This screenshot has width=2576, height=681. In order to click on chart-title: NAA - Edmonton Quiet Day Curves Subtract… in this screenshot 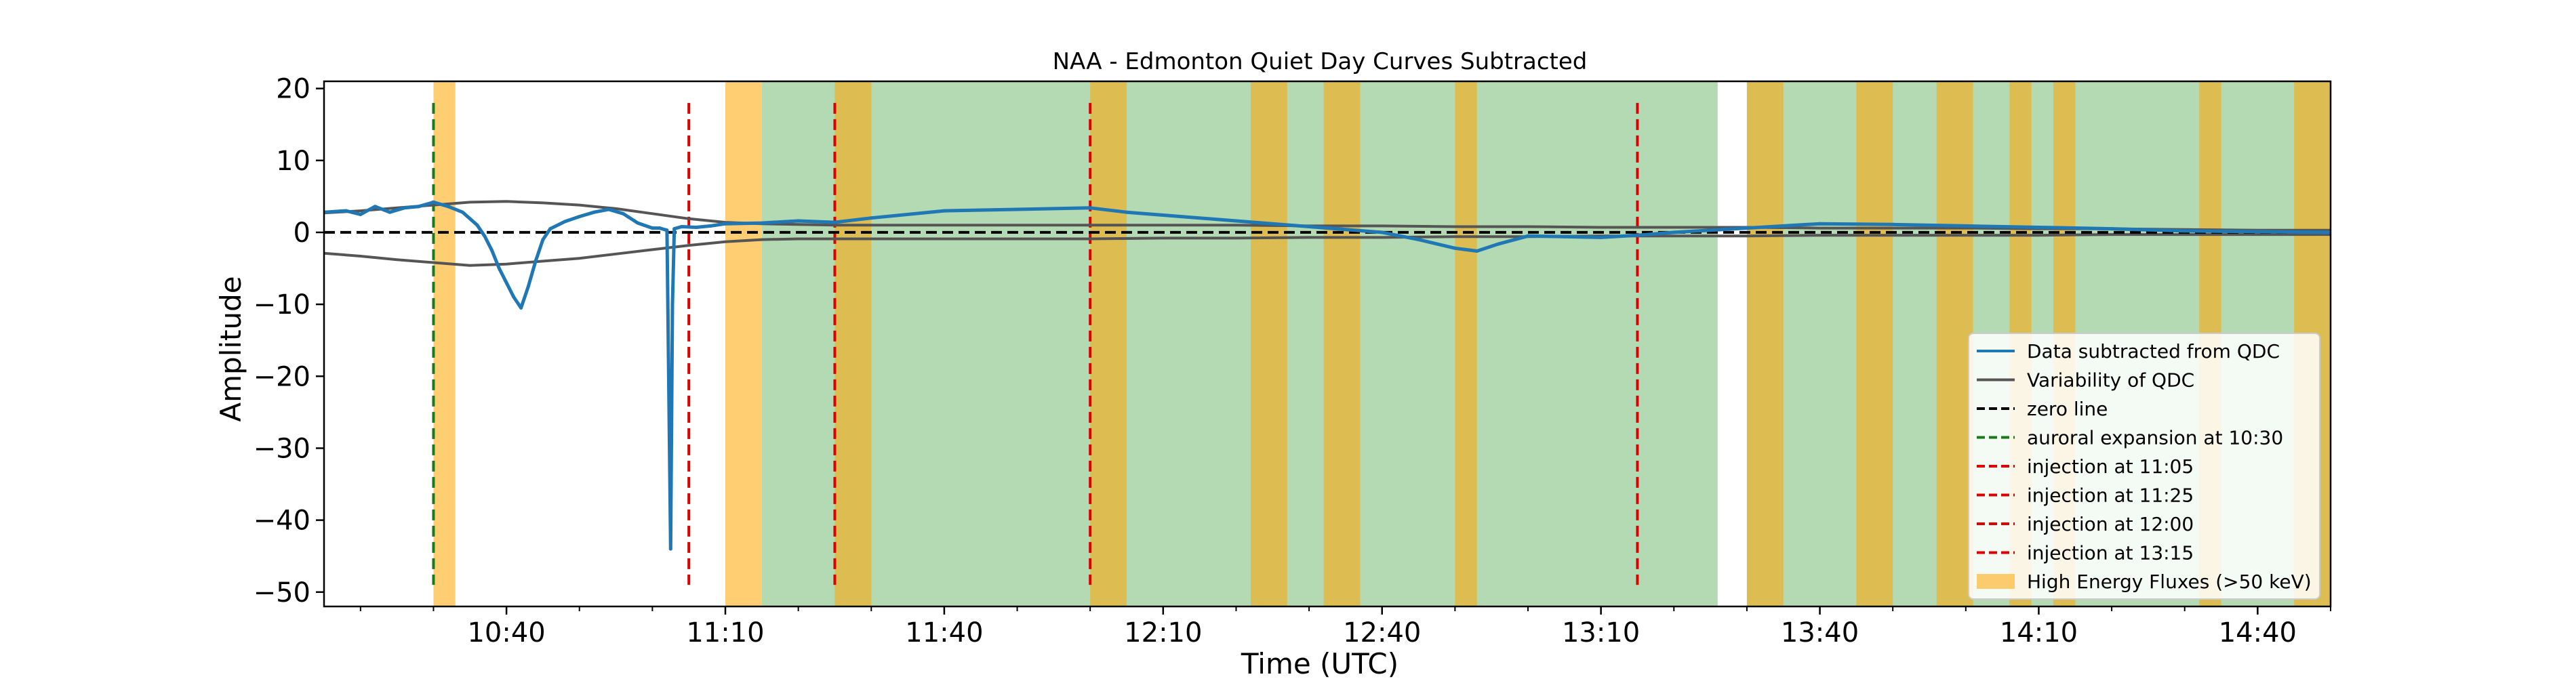, I will do `click(1320, 61)`.